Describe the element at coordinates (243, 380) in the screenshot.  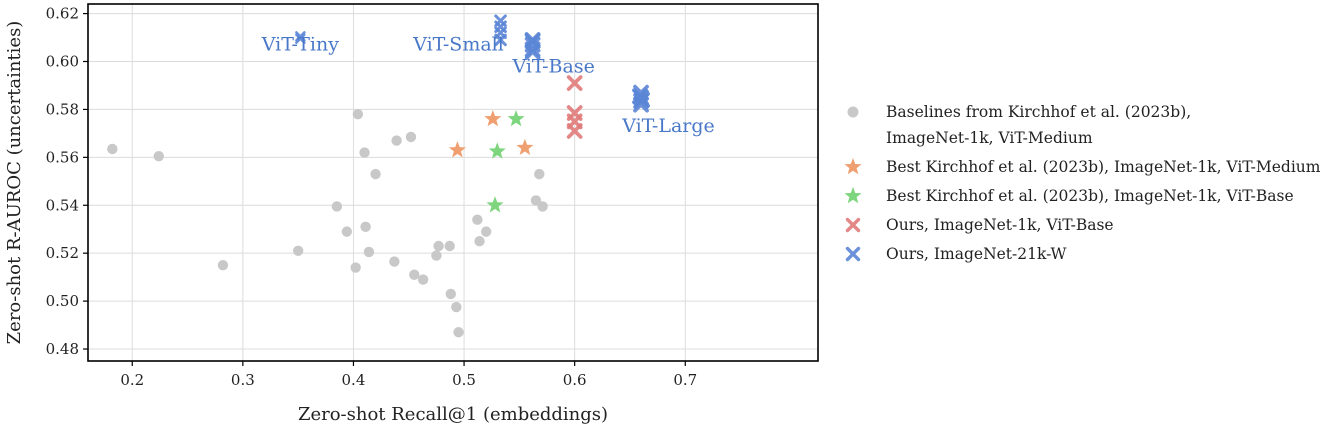
I see `x-tick-label: 0.3` at that location.